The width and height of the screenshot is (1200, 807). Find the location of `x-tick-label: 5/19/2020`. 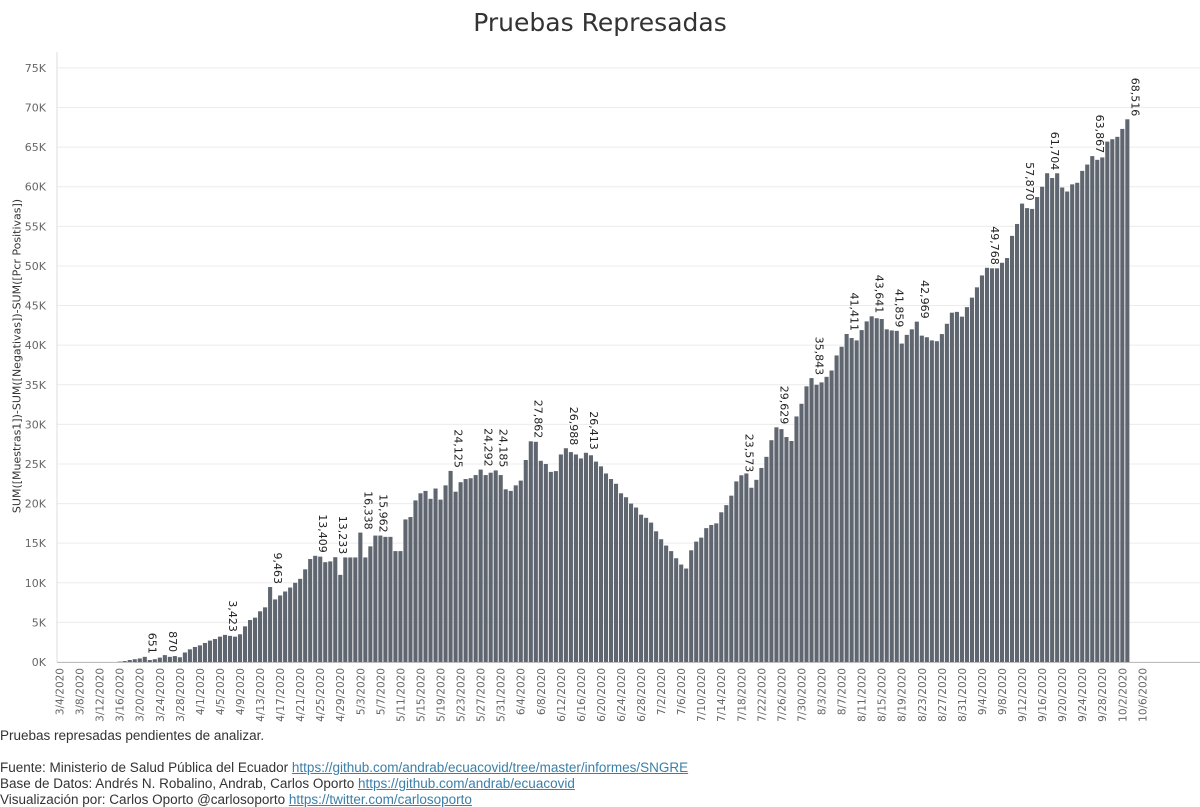

x-tick-label: 5/19/2020 is located at coordinates (442, 695).